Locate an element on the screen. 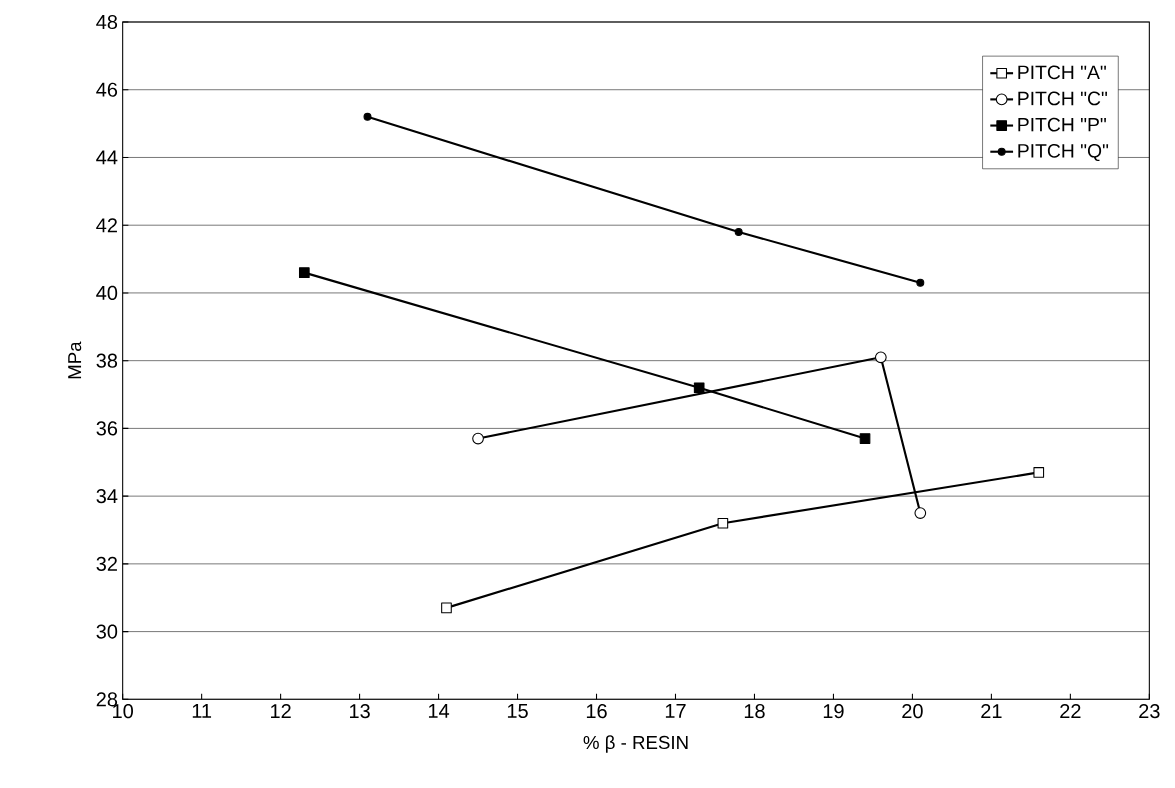  y-tick-label: 42 is located at coordinates (106, 225).